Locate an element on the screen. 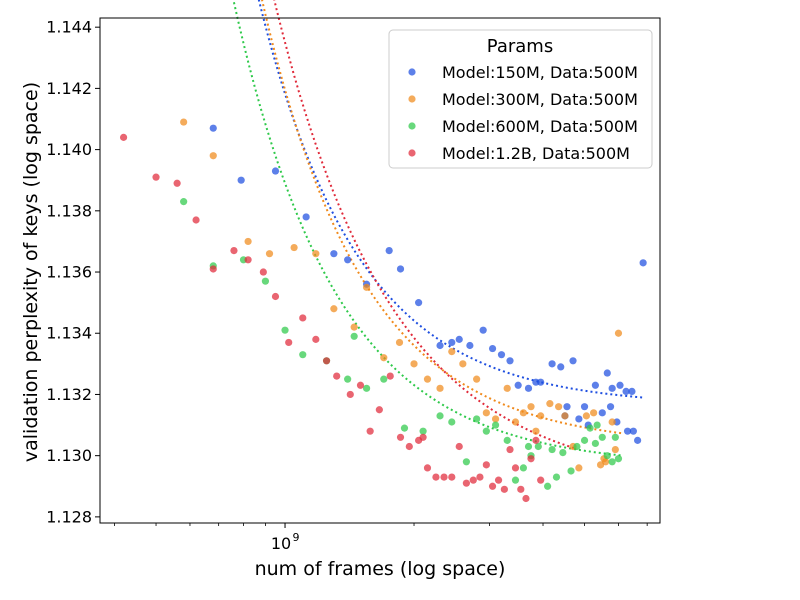 The image size is (800, 600). y-tick-label: 1.140 is located at coordinates (69, 149).